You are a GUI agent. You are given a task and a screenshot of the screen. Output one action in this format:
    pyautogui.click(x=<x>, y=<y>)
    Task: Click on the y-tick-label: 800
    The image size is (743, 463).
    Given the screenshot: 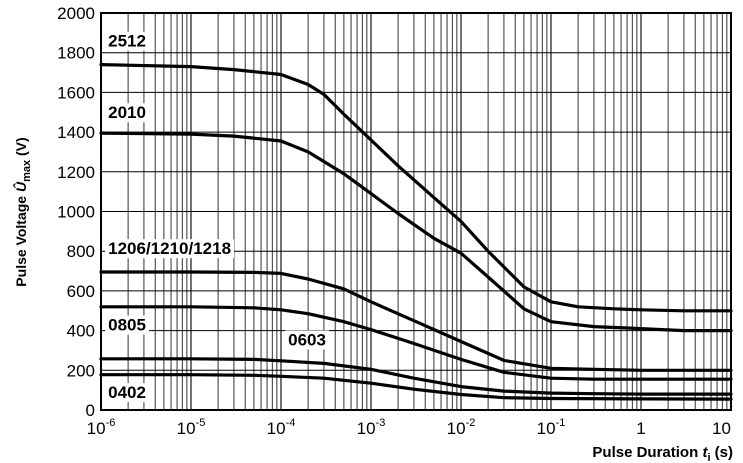 What is the action you would take?
    pyautogui.click(x=81, y=251)
    